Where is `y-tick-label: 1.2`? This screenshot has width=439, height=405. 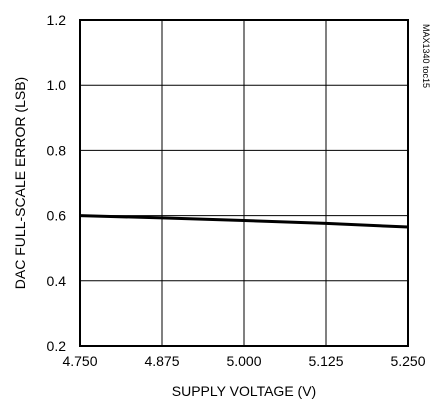 y-tick-label: 1.2 is located at coordinates (57, 20).